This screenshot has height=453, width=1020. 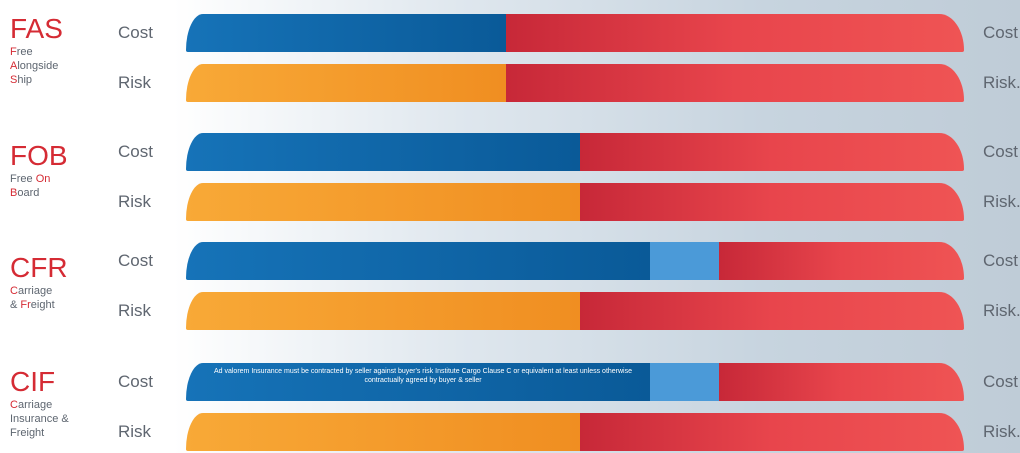 I want to click on fob-cost-bar, so click(x=575, y=152).